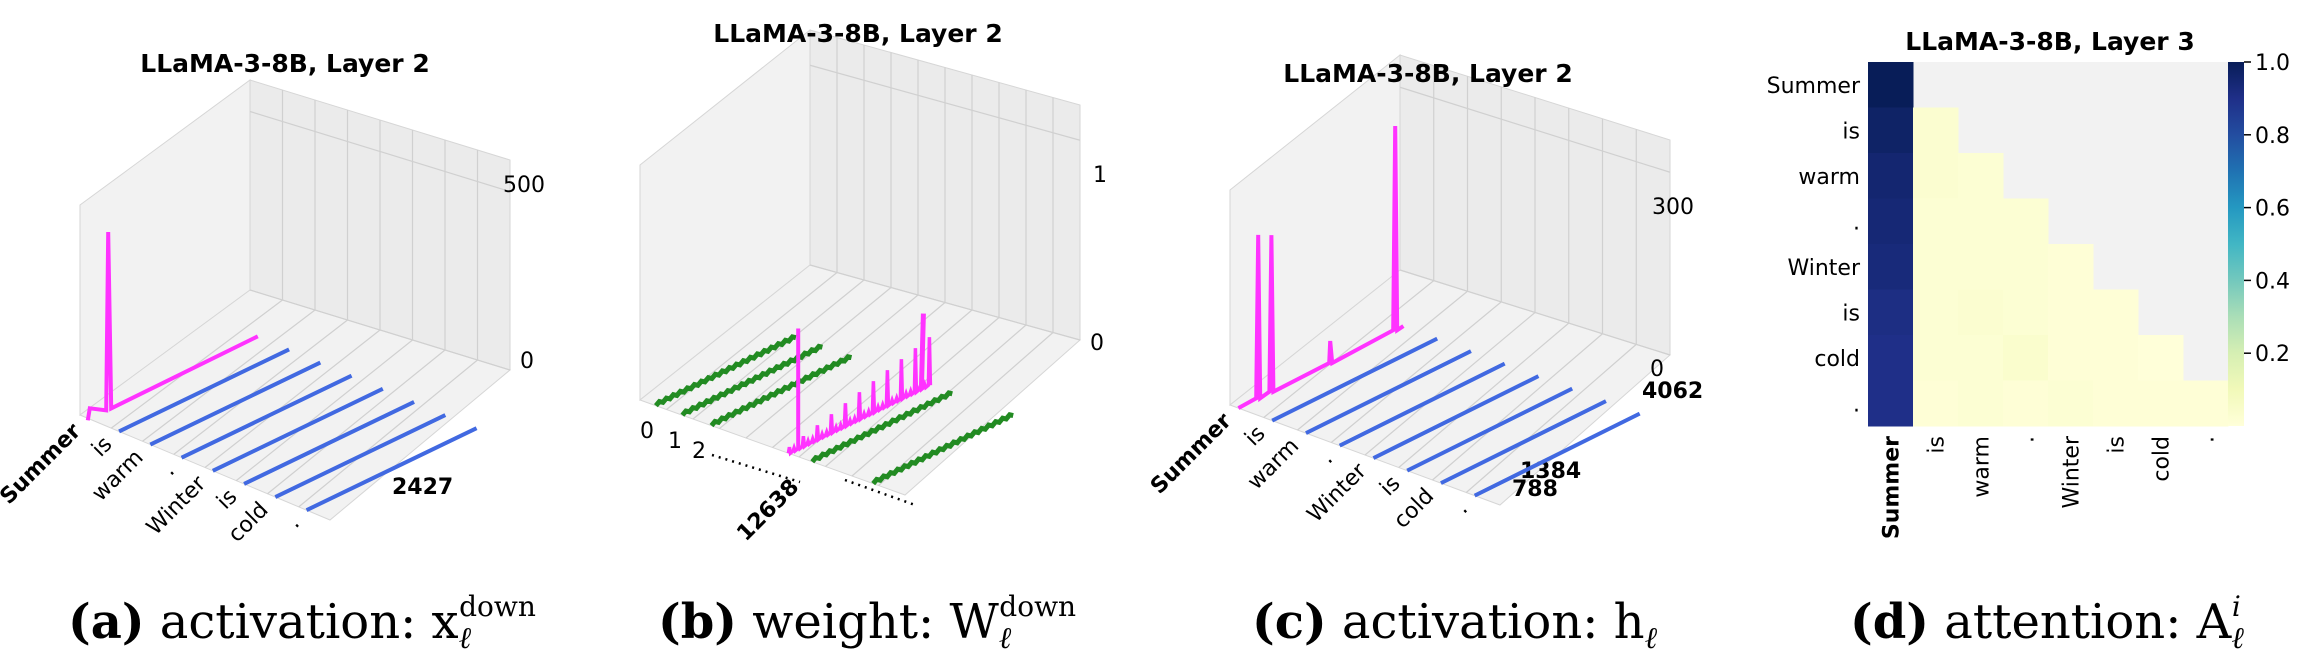 The height and width of the screenshot is (669, 2315). I want to click on row-tick-label: 0, so click(647, 431).